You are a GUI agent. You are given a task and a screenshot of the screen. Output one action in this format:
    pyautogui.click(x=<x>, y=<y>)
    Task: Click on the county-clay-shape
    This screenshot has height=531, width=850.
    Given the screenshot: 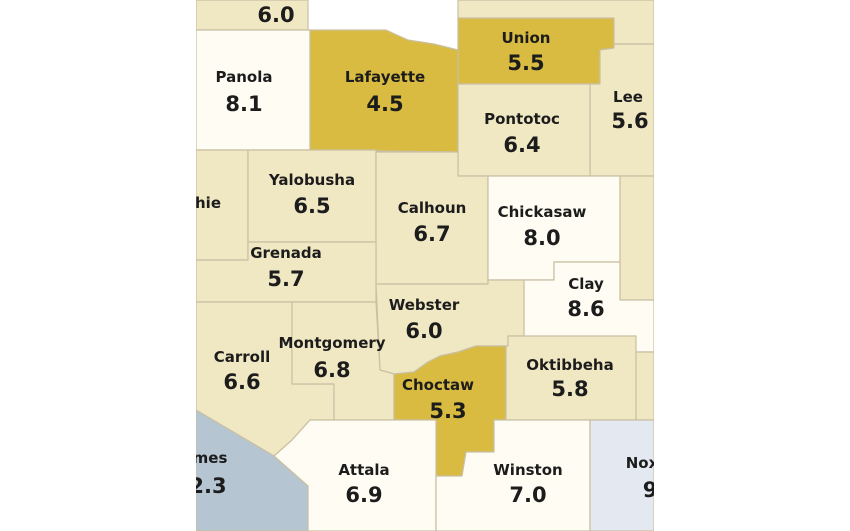 What is the action you would take?
    pyautogui.click(x=588, y=307)
    